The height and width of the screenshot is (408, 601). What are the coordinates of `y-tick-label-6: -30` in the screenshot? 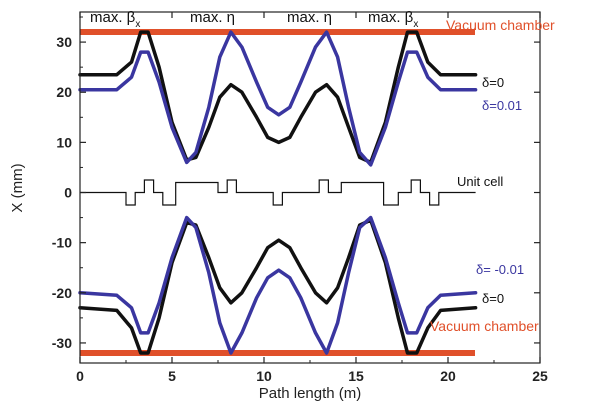 It's located at (62, 343).